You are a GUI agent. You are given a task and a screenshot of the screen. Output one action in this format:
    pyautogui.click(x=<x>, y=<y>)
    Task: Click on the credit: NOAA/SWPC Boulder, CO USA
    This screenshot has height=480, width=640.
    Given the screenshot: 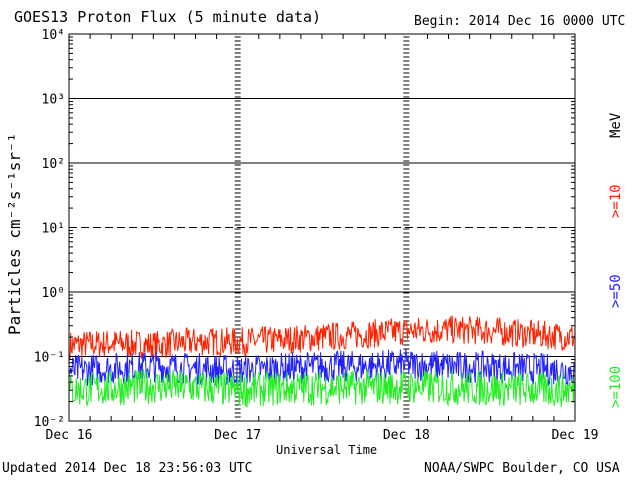 What is the action you would take?
    pyautogui.click(x=522, y=468)
    